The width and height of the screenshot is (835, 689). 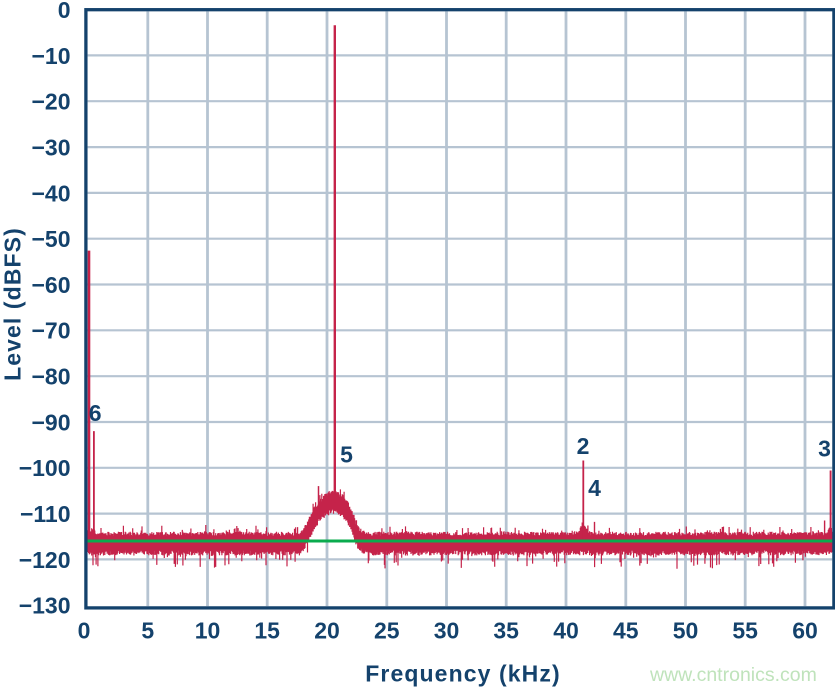 I want to click on svg-text: Frequency (kHz), so click(x=462, y=674).